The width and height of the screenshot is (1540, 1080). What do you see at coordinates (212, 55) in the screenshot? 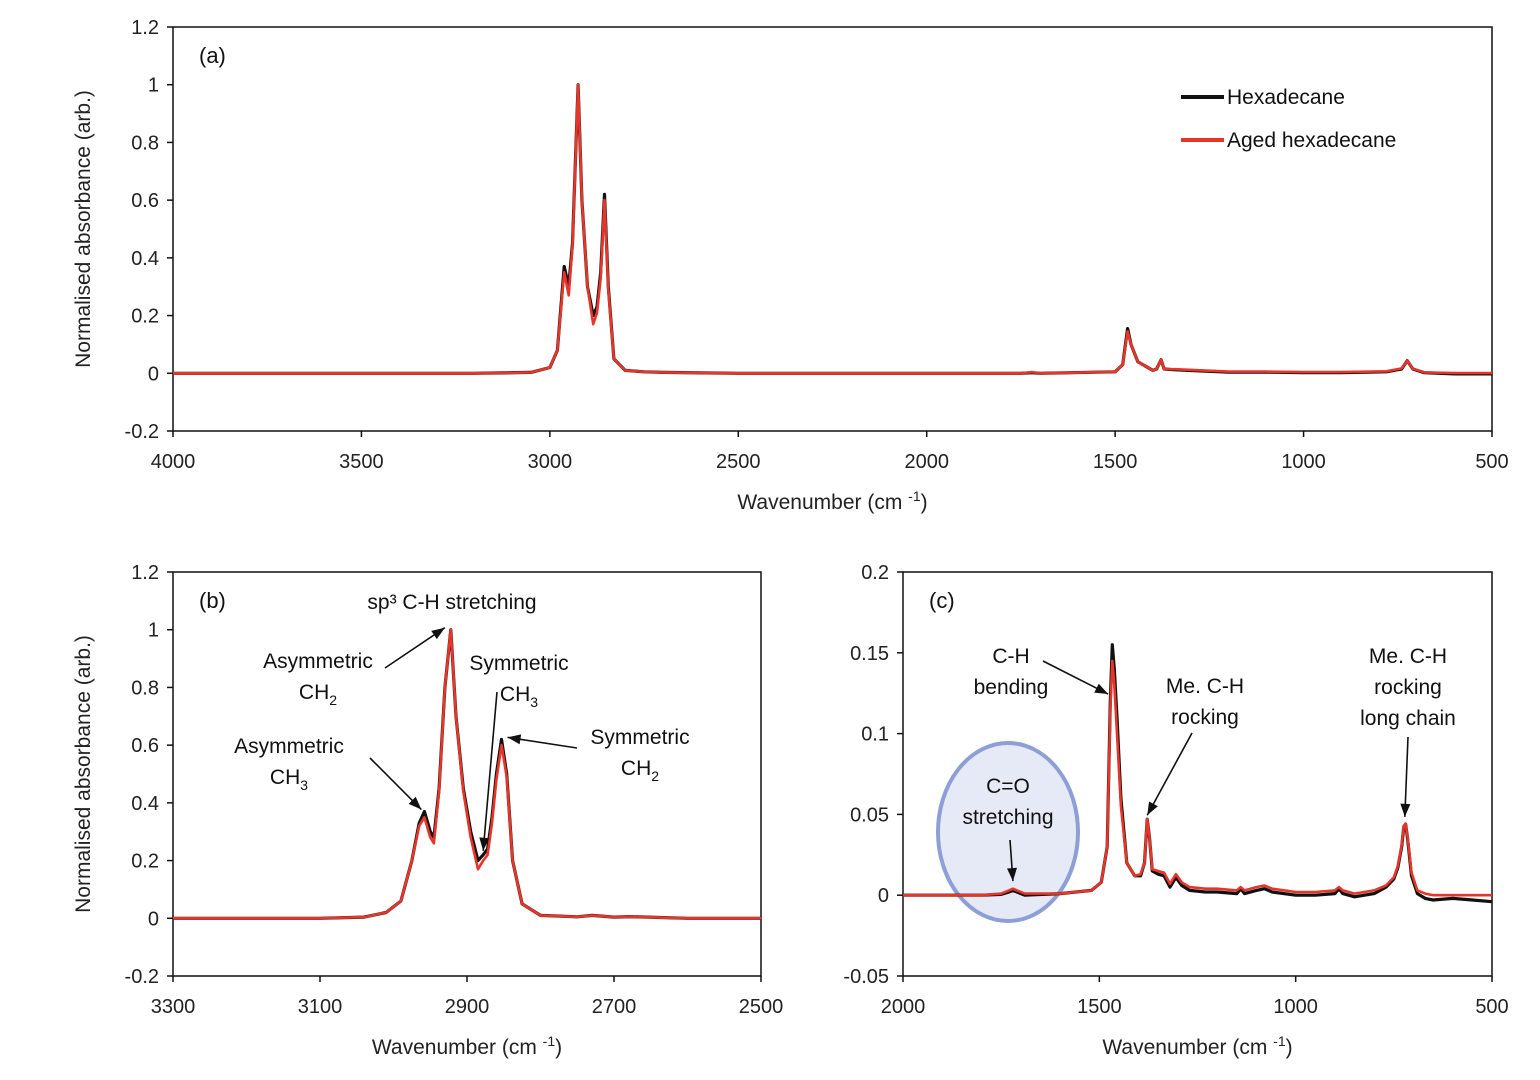
I see `panel-label-a: (a)` at bounding box center [212, 55].